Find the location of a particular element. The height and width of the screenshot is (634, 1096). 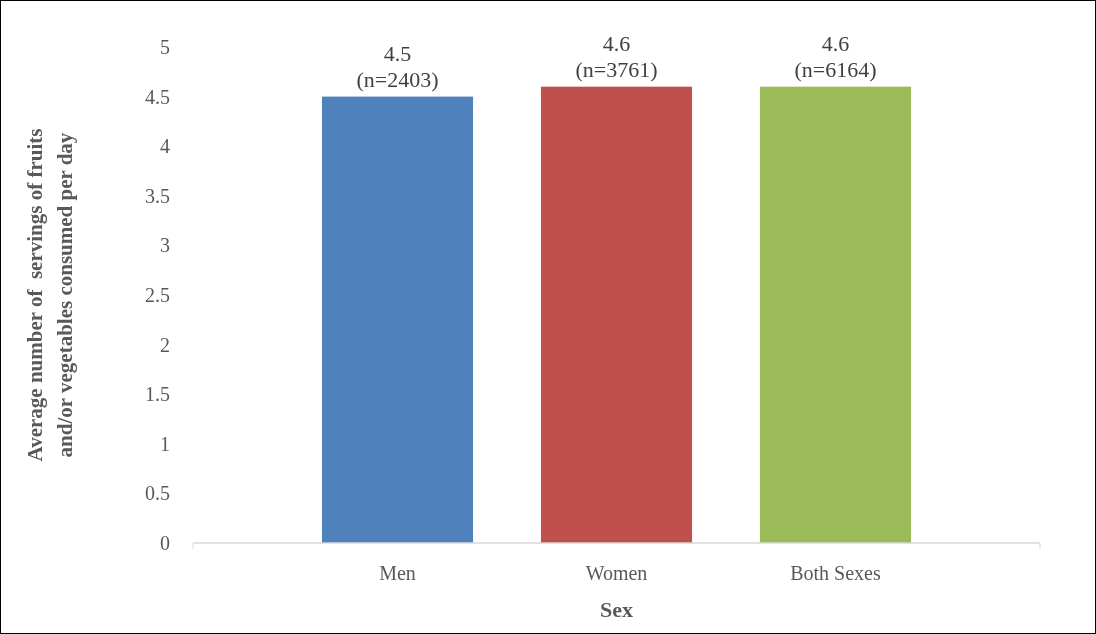

y-tick-label: 5 is located at coordinates (165, 47).